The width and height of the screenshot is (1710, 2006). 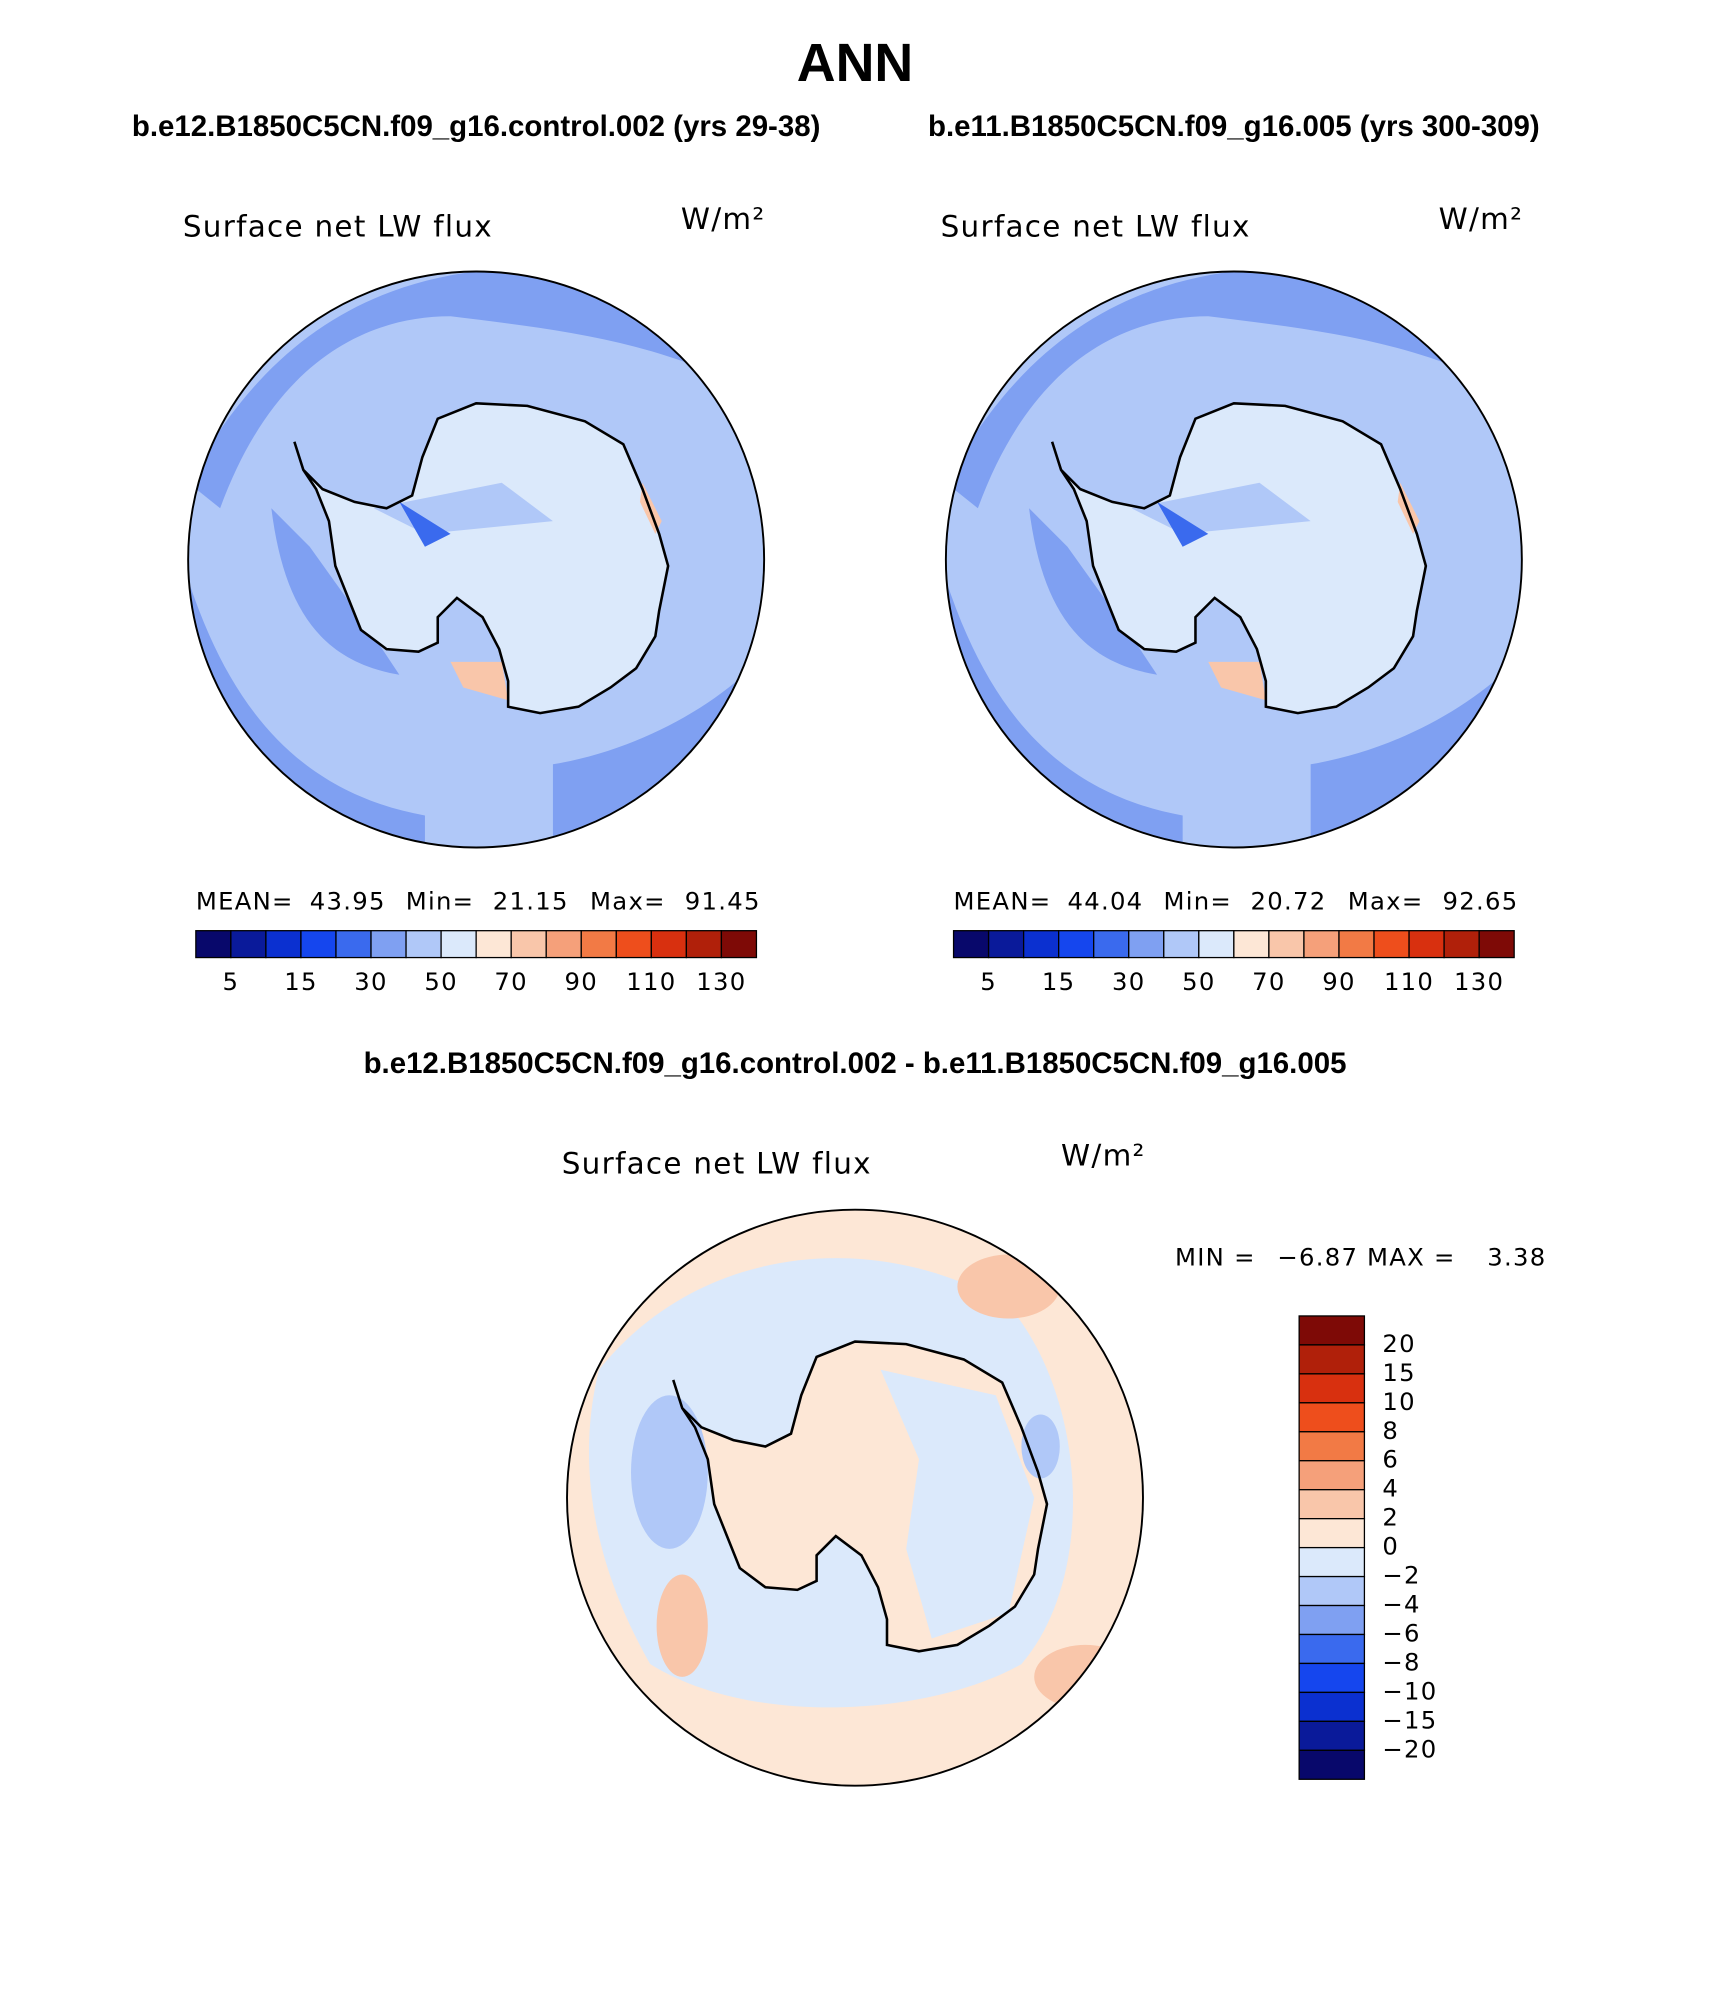 What do you see at coordinates (855, 63) in the screenshot?
I see `figure-title: ANN` at bounding box center [855, 63].